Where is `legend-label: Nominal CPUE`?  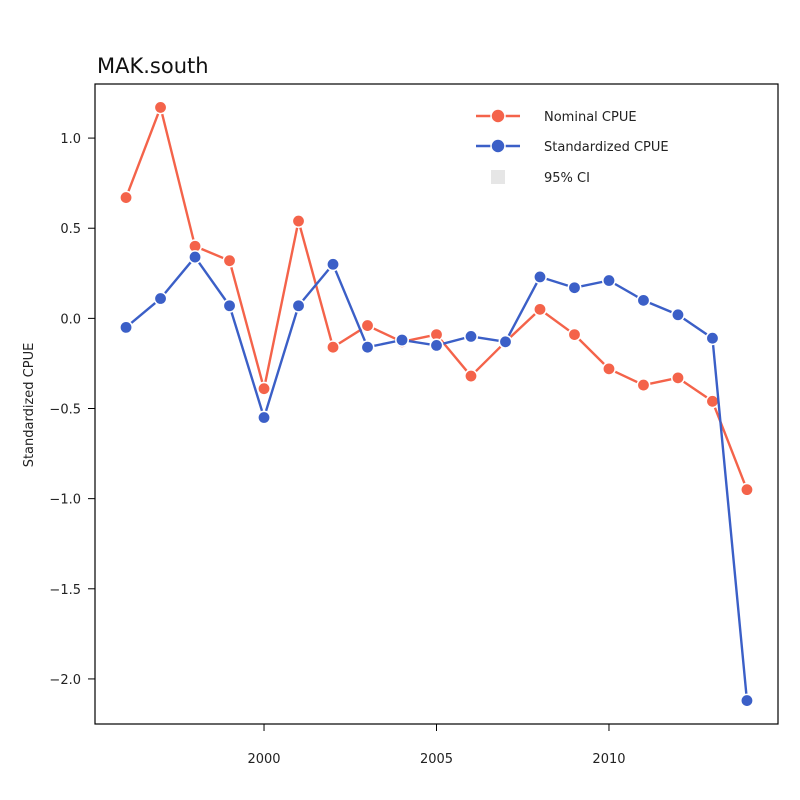 legend-label: Nominal CPUE is located at coordinates (590, 117).